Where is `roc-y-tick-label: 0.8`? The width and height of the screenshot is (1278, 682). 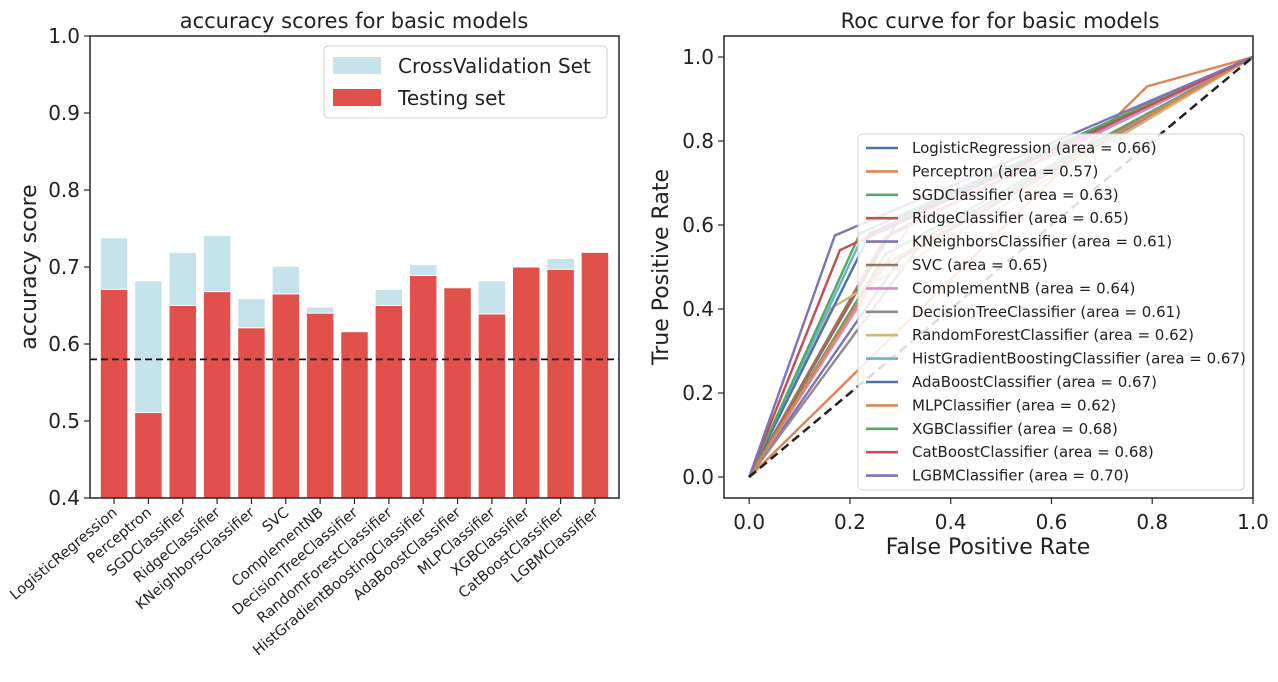 roc-y-tick-label: 0.8 is located at coordinates (698, 141).